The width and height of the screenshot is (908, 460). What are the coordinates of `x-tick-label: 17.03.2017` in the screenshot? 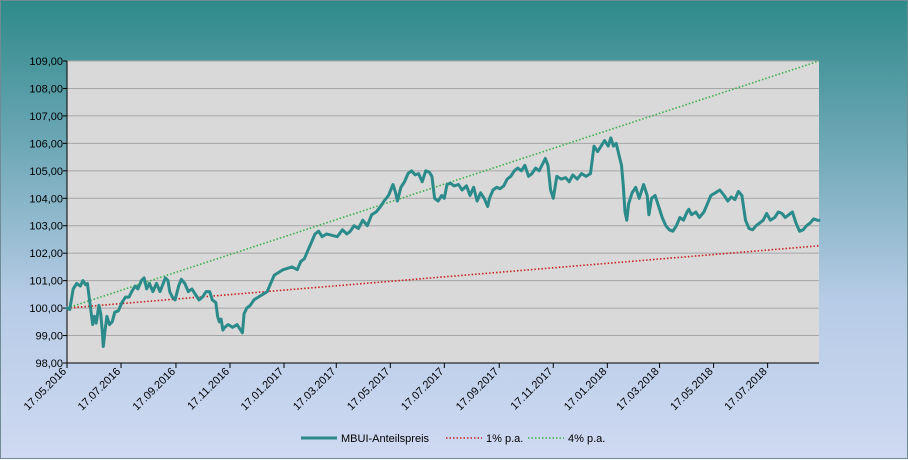 It's located at (314, 389).